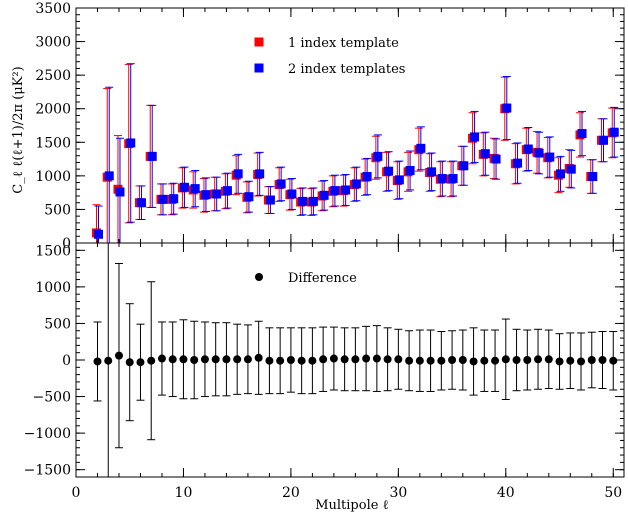 This screenshot has width=628, height=517. Describe the element at coordinates (53, 143) in the screenshot. I see `top-y-tick-label: 1500` at that location.